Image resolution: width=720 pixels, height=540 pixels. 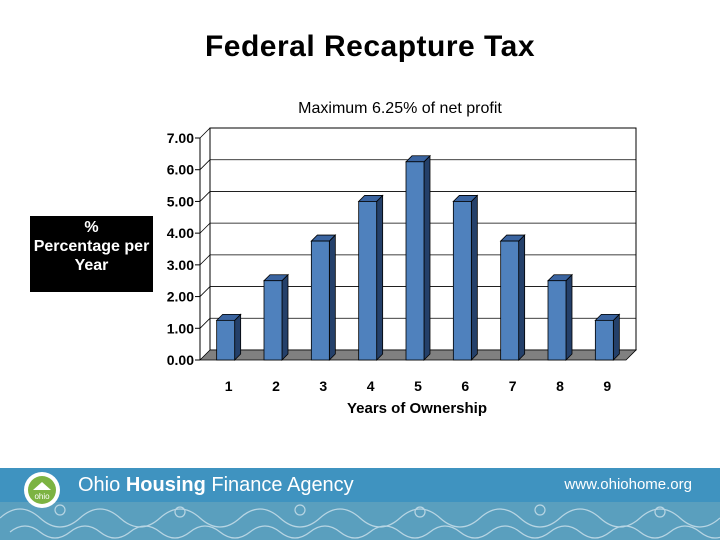 I want to click on slide-title: Federal Recapture Tax, so click(x=370, y=46).